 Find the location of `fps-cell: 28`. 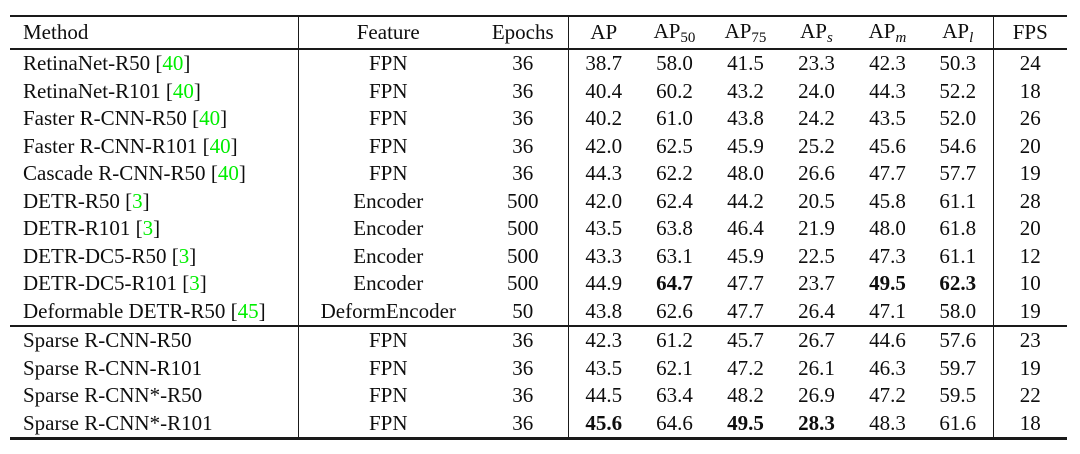

fps-cell: 28 is located at coordinates (1030, 200).